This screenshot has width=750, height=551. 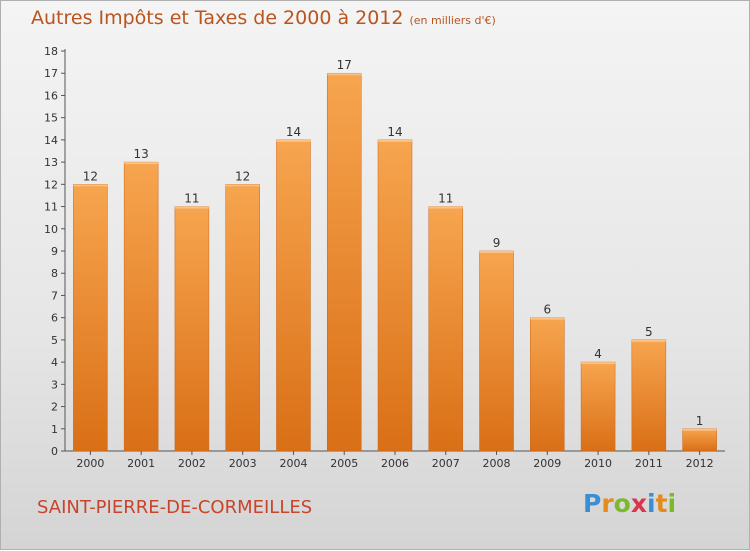 What do you see at coordinates (598, 463) in the screenshot?
I see `x-tick-label: 2010` at bounding box center [598, 463].